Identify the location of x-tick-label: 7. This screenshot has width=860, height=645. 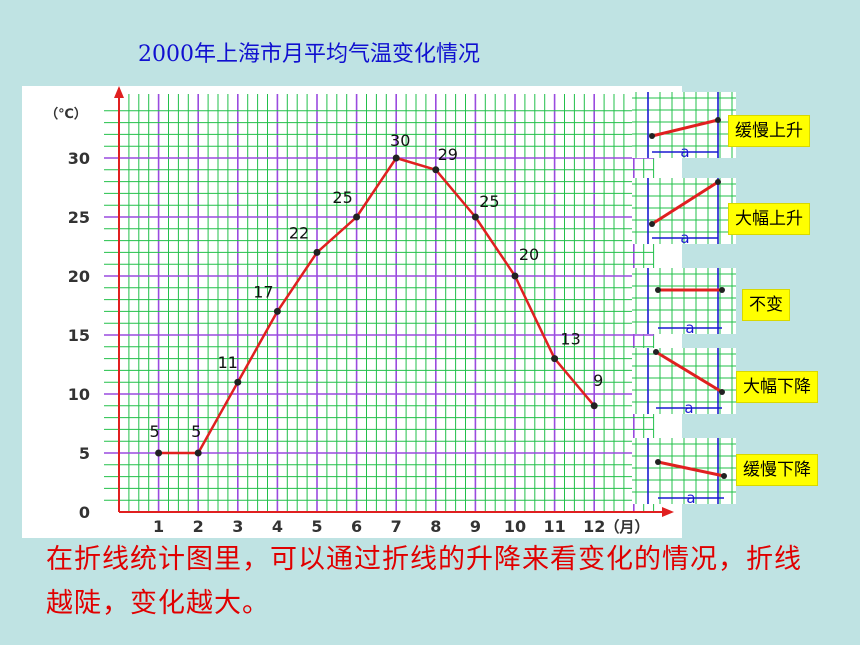
(396, 526).